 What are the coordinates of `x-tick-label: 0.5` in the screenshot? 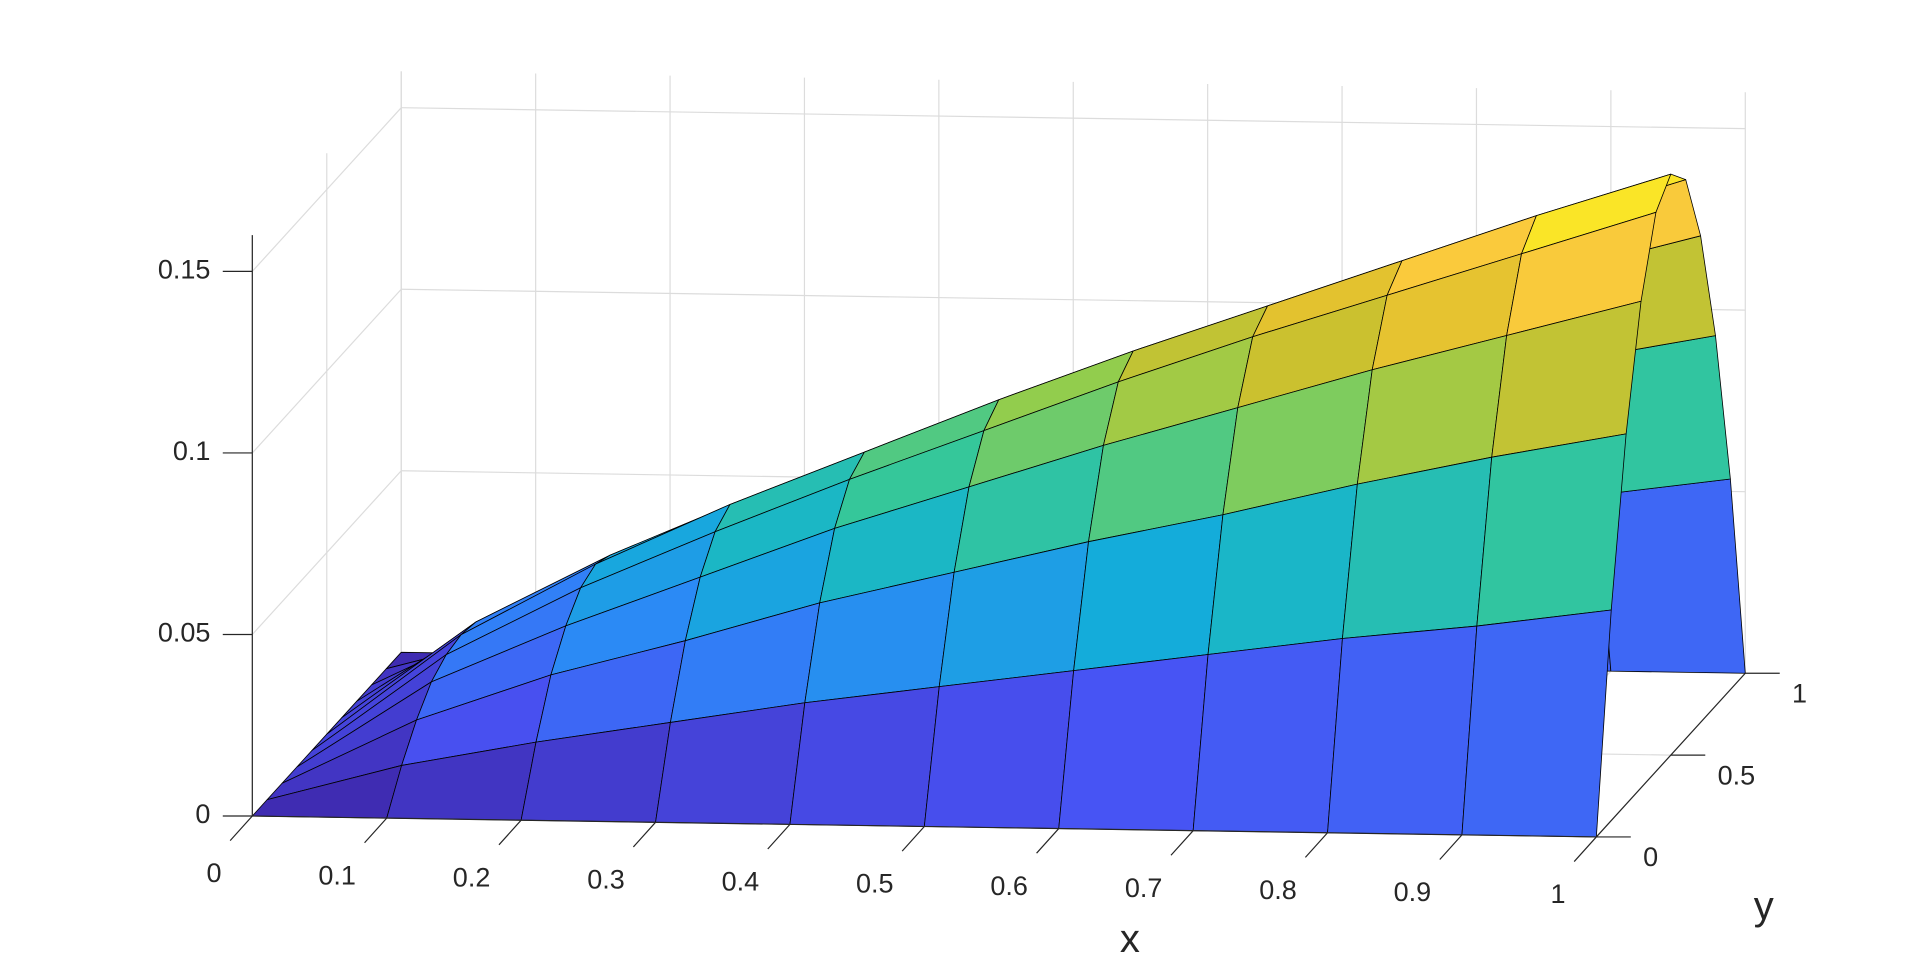 It's located at (875, 884).